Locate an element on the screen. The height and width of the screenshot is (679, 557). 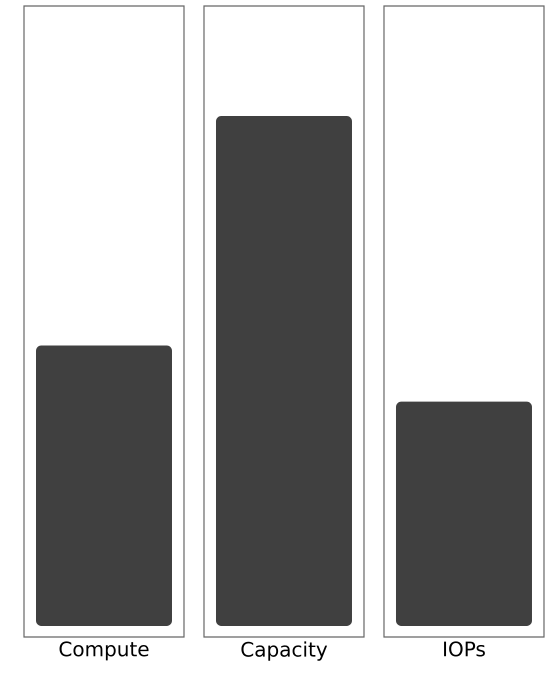
x-tick-label: Compute is located at coordinates (104, 650).